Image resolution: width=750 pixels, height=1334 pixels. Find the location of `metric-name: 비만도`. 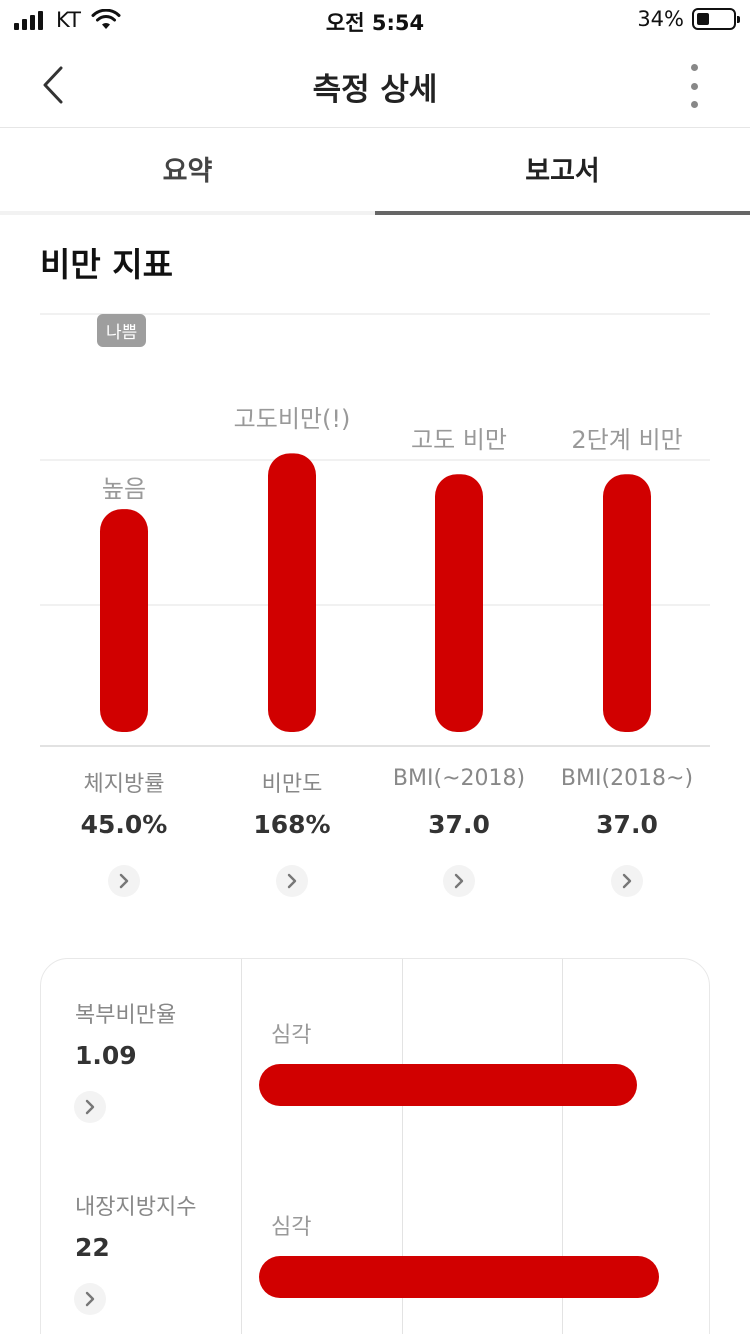

metric-name: 비만도 is located at coordinates (292, 784).